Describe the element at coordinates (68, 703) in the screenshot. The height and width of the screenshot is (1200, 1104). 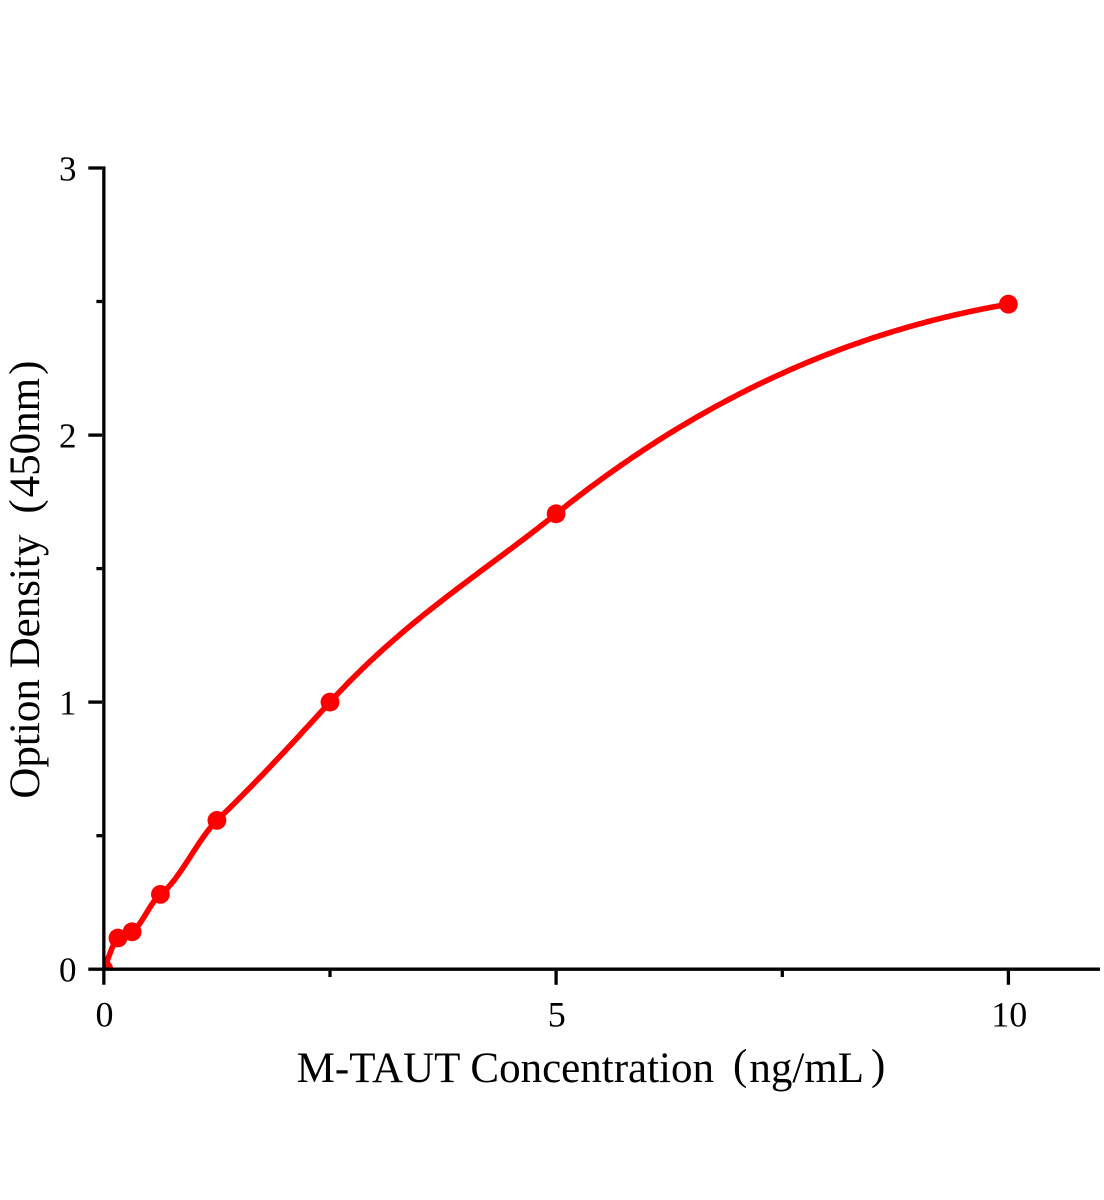
I see `svg-text: 1` at that location.